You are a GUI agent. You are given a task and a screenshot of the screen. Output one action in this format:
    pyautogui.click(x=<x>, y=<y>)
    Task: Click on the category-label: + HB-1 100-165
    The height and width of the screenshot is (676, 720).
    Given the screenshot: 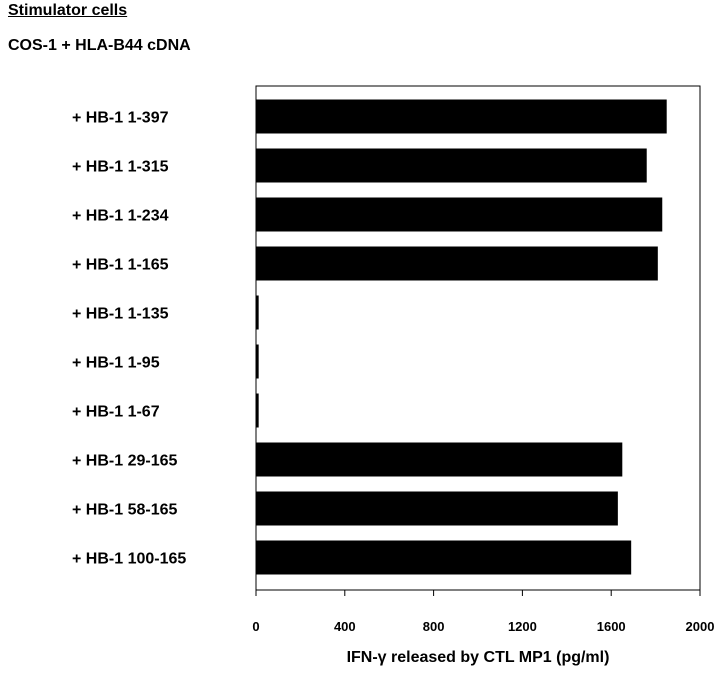 What is the action you would take?
    pyautogui.click(x=129, y=559)
    